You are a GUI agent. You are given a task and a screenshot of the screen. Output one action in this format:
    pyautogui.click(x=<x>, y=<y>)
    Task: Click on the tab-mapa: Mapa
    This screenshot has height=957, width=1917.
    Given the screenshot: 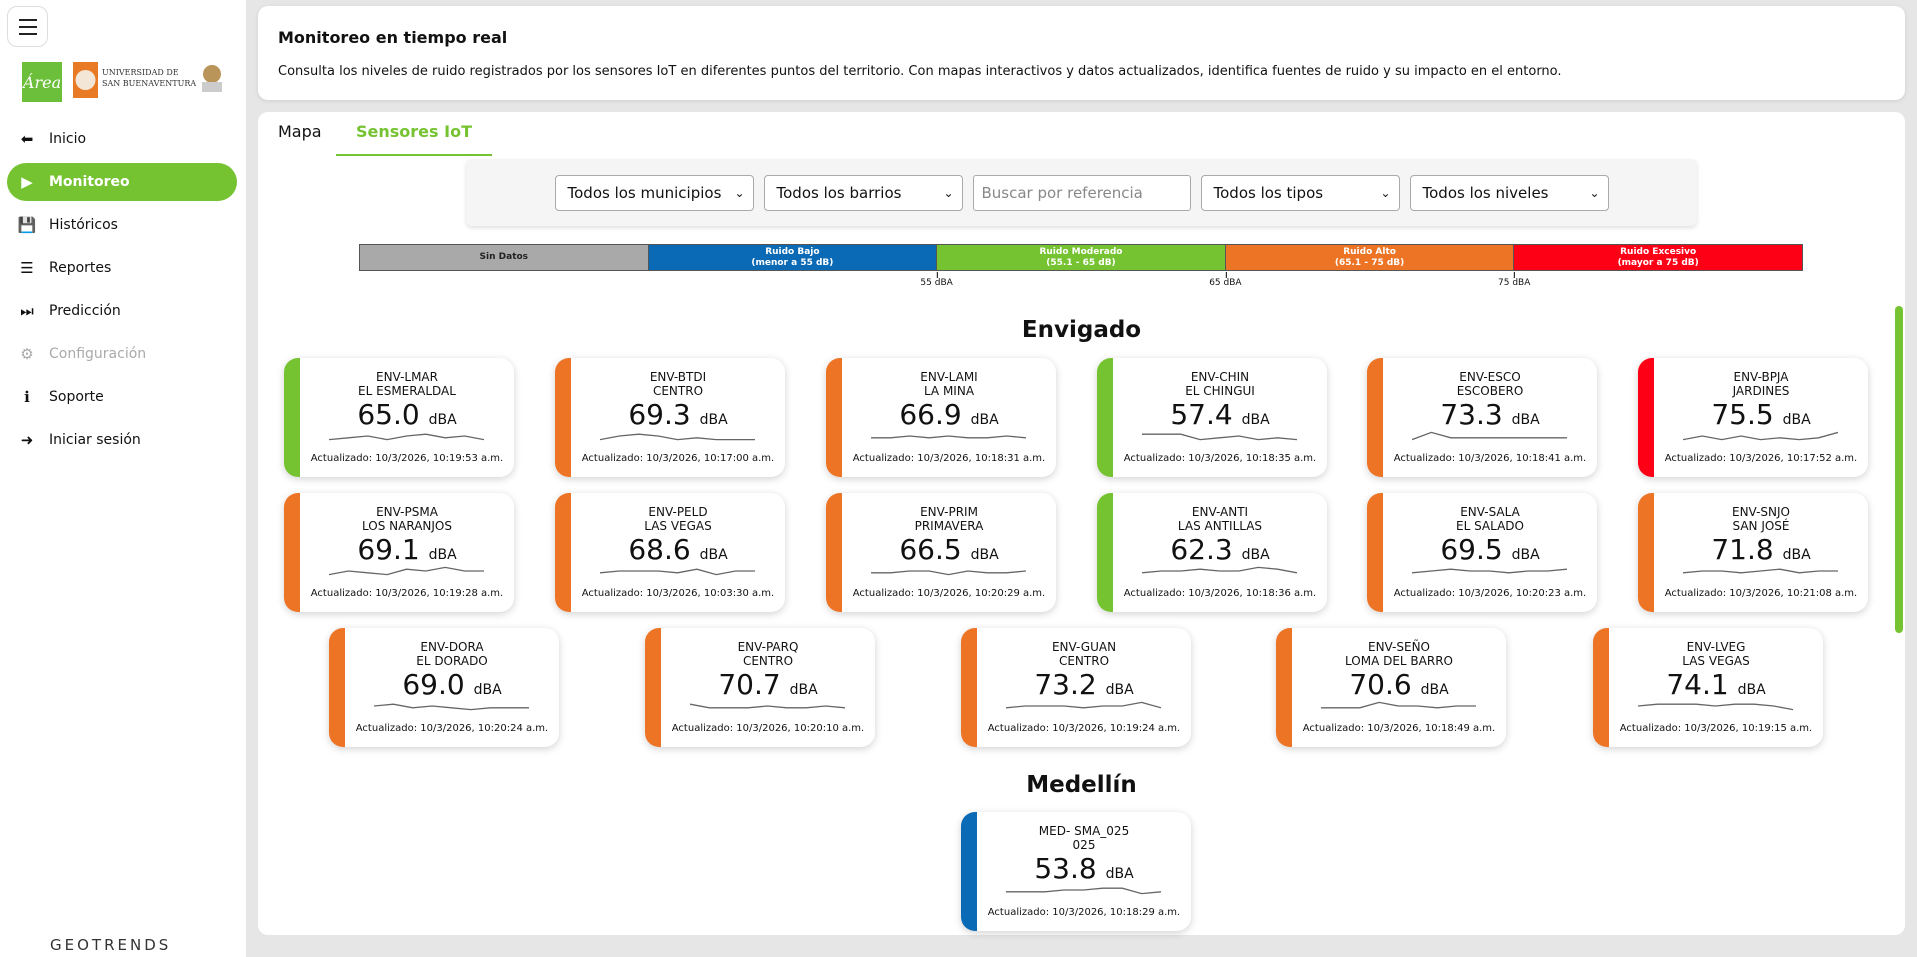 What is the action you would take?
    pyautogui.click(x=300, y=131)
    